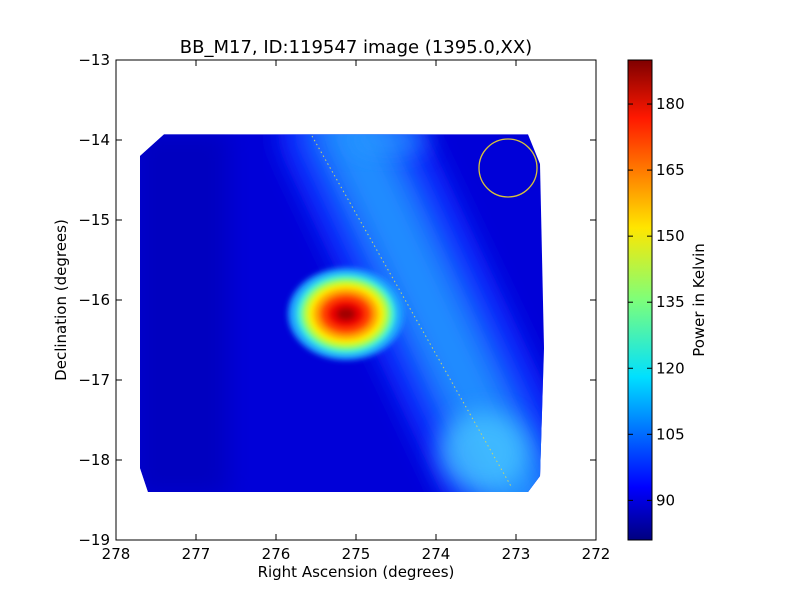 The width and height of the screenshot is (800, 600). I want to click on colorbar, so click(640, 300).